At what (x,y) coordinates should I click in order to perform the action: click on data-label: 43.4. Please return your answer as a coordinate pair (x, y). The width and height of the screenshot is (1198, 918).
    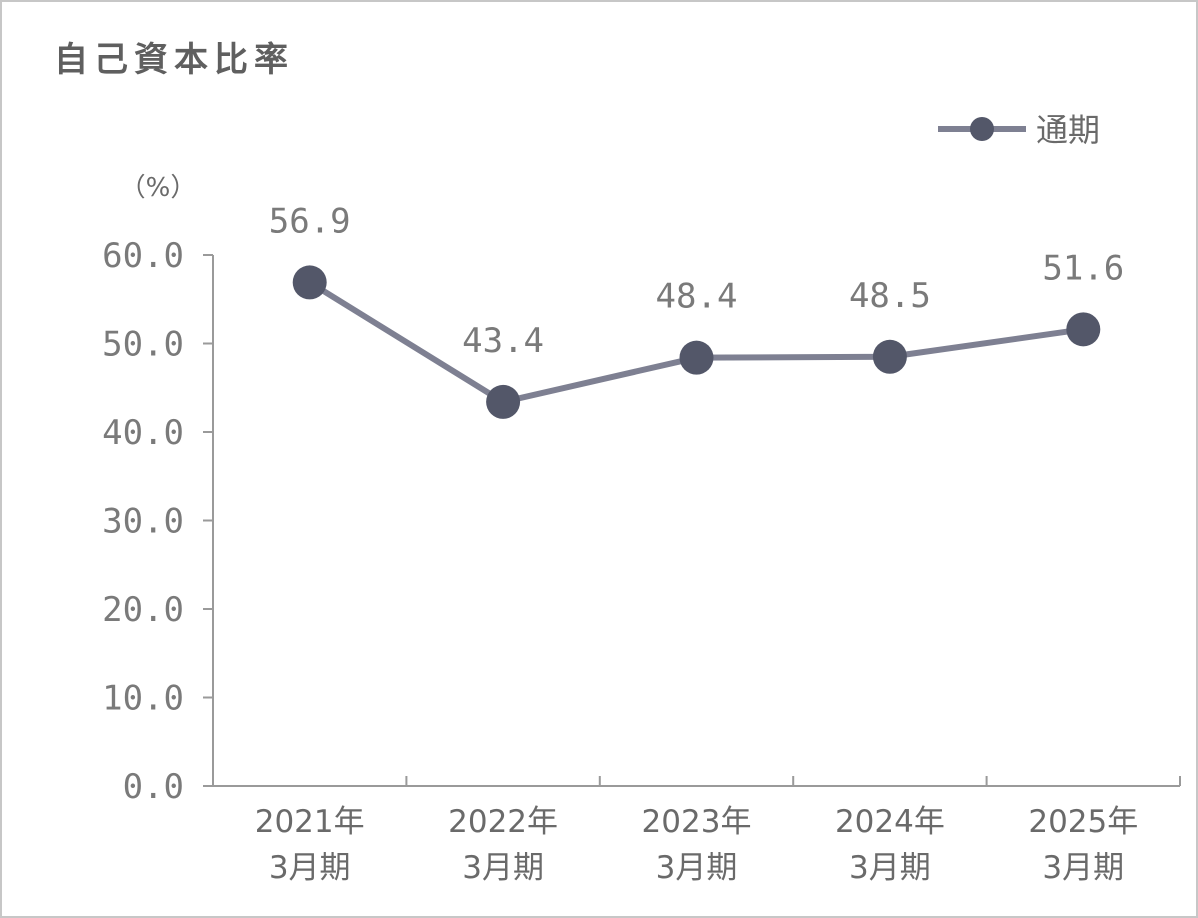
    Looking at the image, I should click on (503, 341).